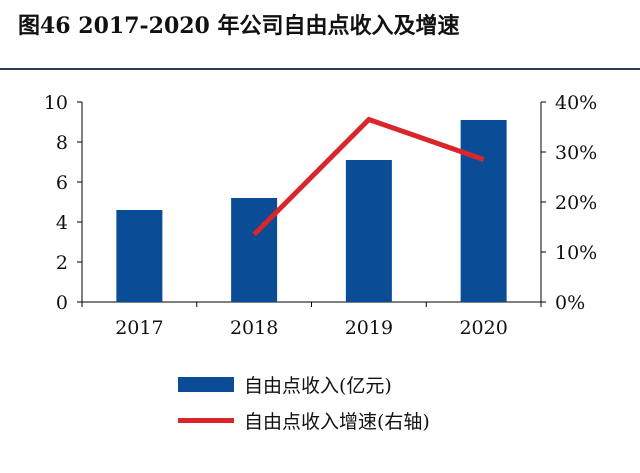  I want to click on legend-label-line: 自由点收入增速(右轴), so click(337, 421).